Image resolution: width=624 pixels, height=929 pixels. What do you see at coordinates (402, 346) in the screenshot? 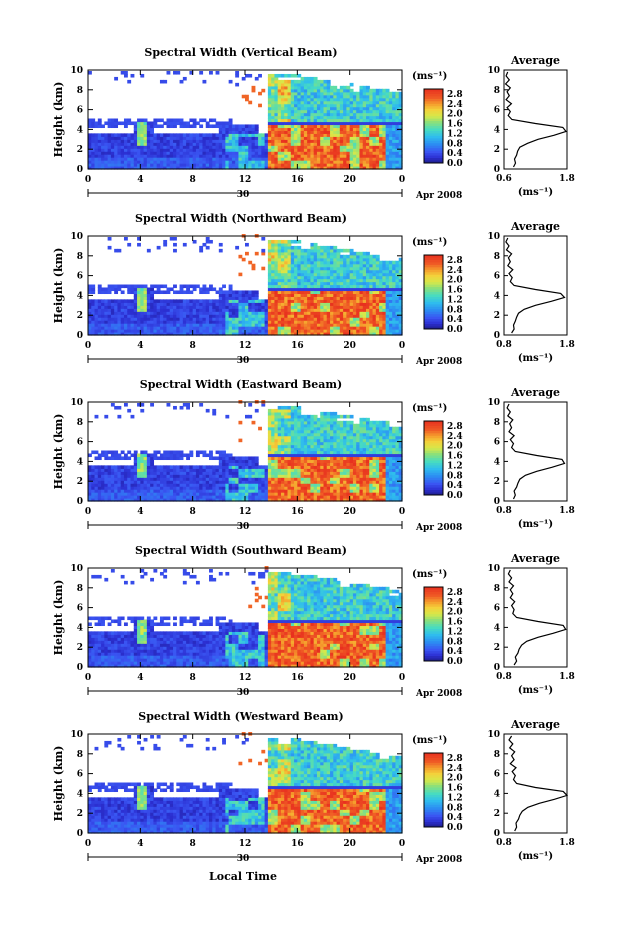
I see `x-tick-label: 0` at bounding box center [402, 346].